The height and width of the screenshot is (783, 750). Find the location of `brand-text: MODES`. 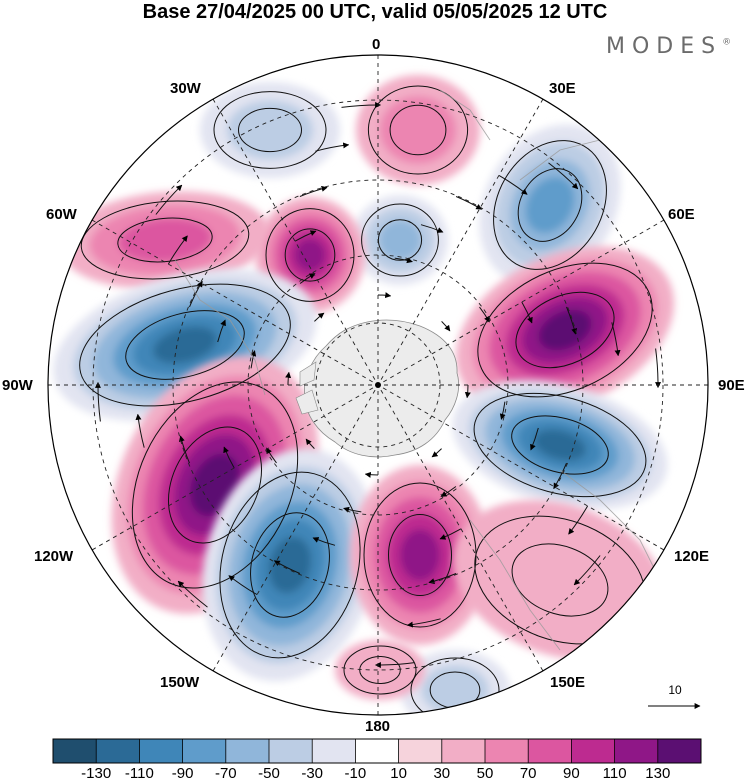

brand-text: MODES is located at coordinates (664, 46).